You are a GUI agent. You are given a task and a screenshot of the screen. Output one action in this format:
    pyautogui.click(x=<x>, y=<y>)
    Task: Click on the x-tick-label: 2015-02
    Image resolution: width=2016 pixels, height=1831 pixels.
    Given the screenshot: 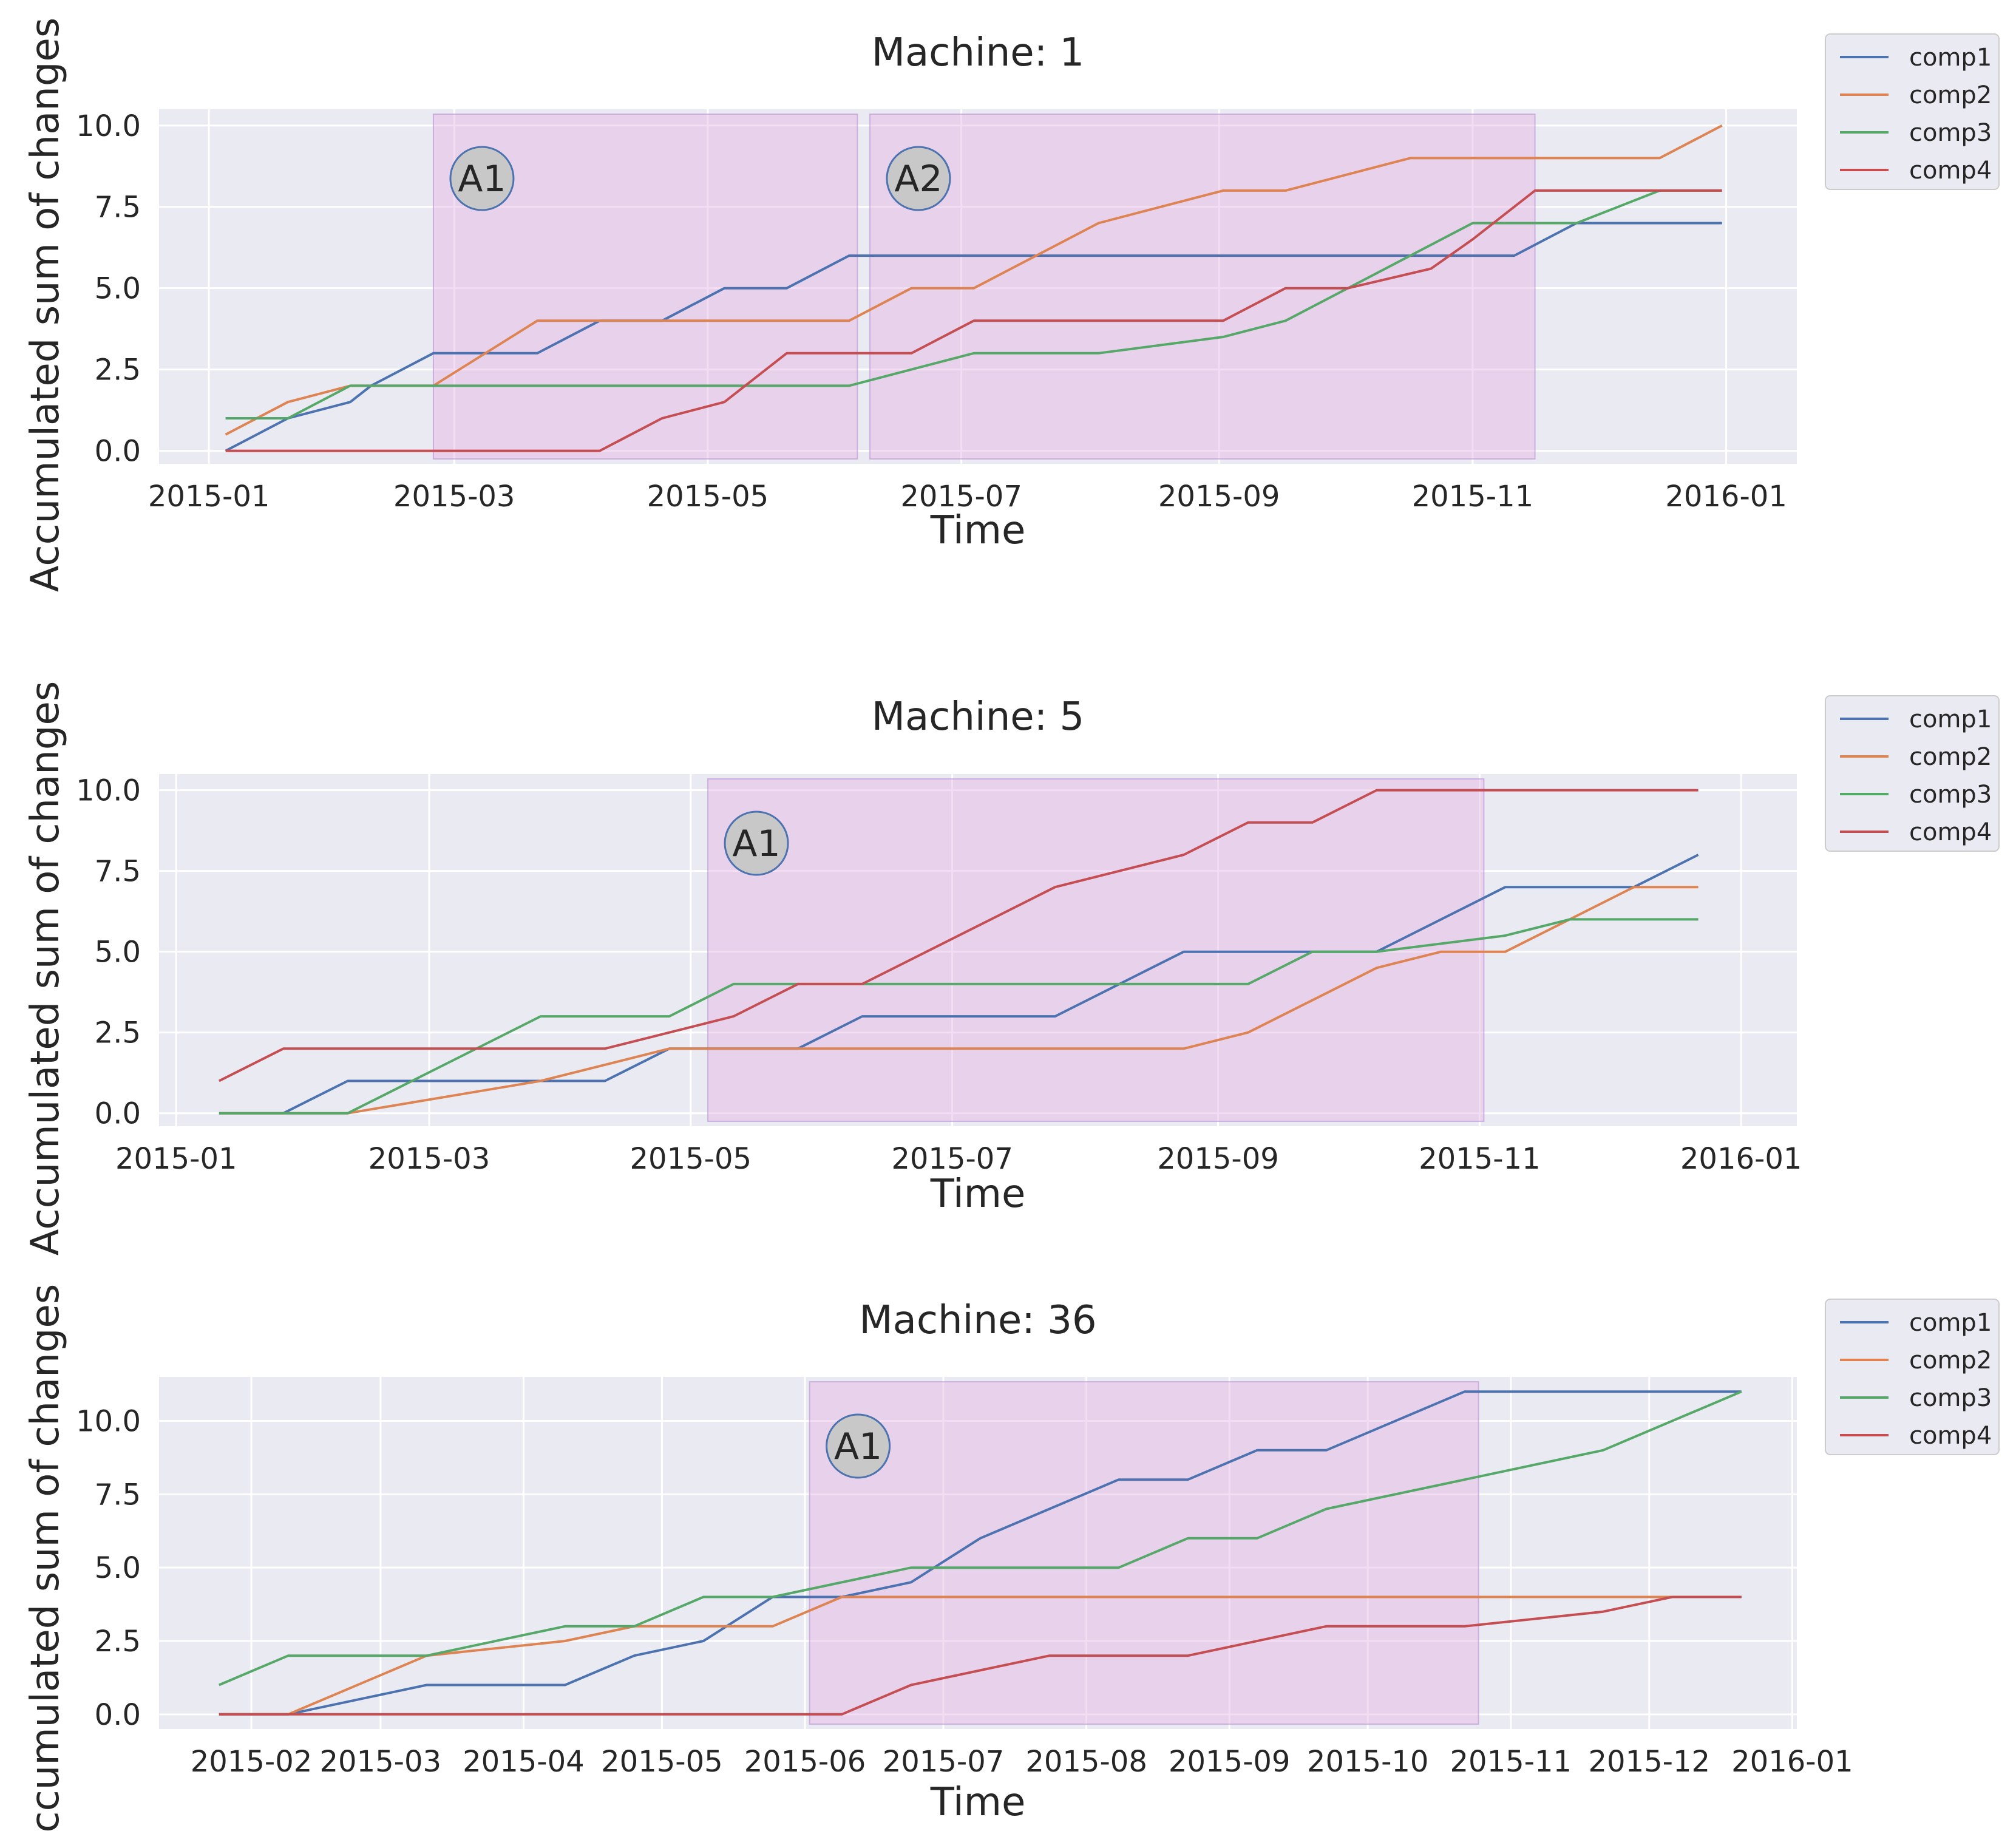 What is the action you would take?
    pyautogui.click(x=252, y=1762)
    